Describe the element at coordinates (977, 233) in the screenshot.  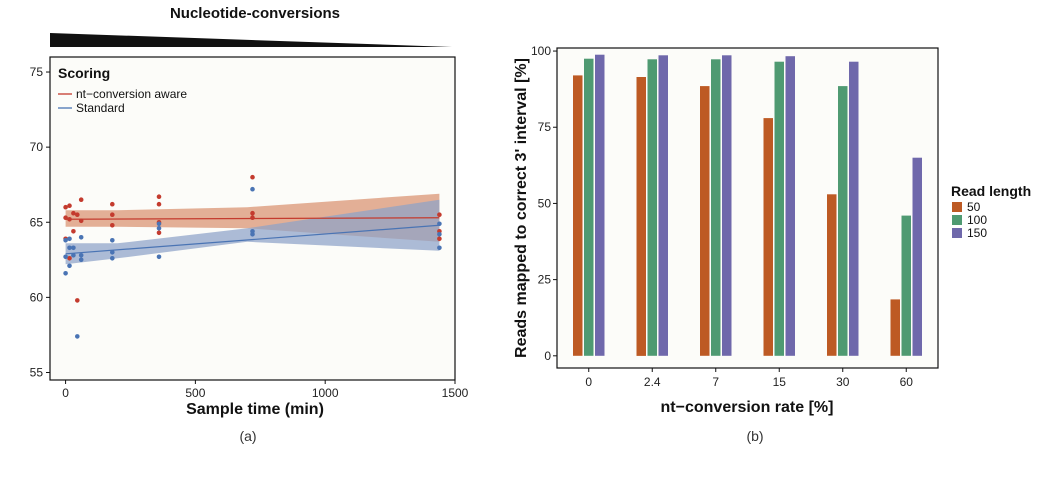
I see `legend-b-label-150: 150` at that location.